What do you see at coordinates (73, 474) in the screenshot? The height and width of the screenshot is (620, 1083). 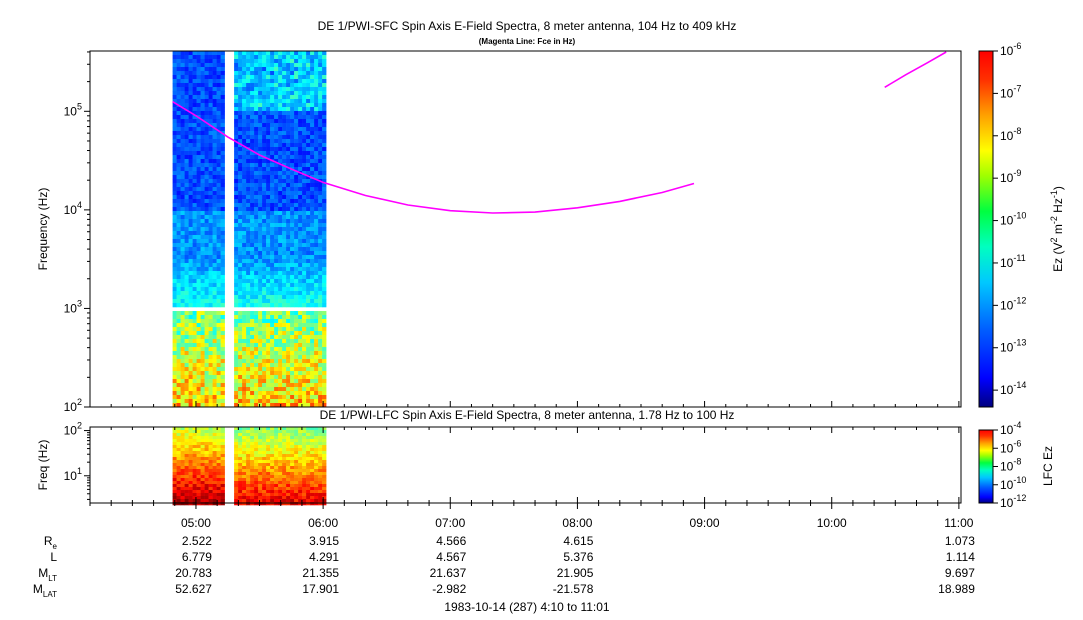 I see `lfc-y-tick-label: 101` at bounding box center [73, 474].